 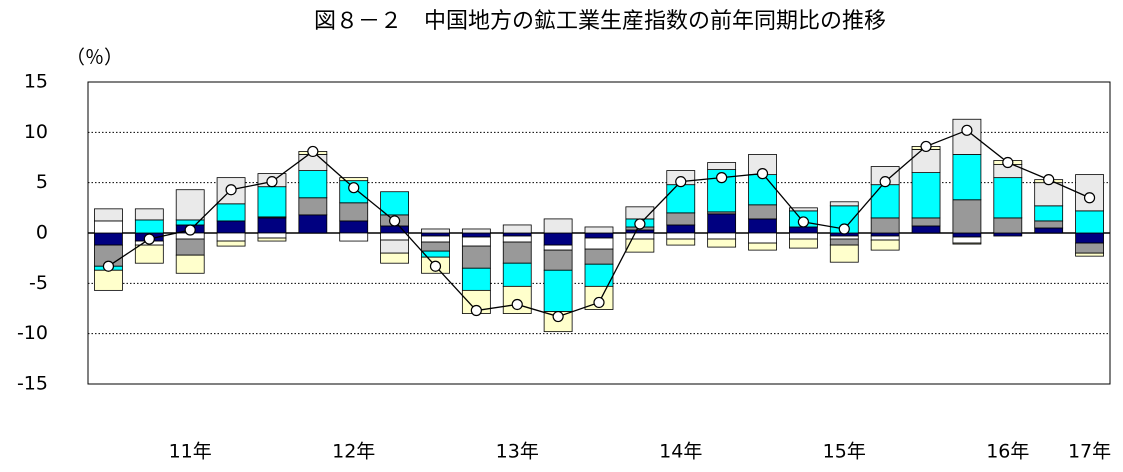 I want to click on y-tick-label: 10, so click(x=36, y=132).